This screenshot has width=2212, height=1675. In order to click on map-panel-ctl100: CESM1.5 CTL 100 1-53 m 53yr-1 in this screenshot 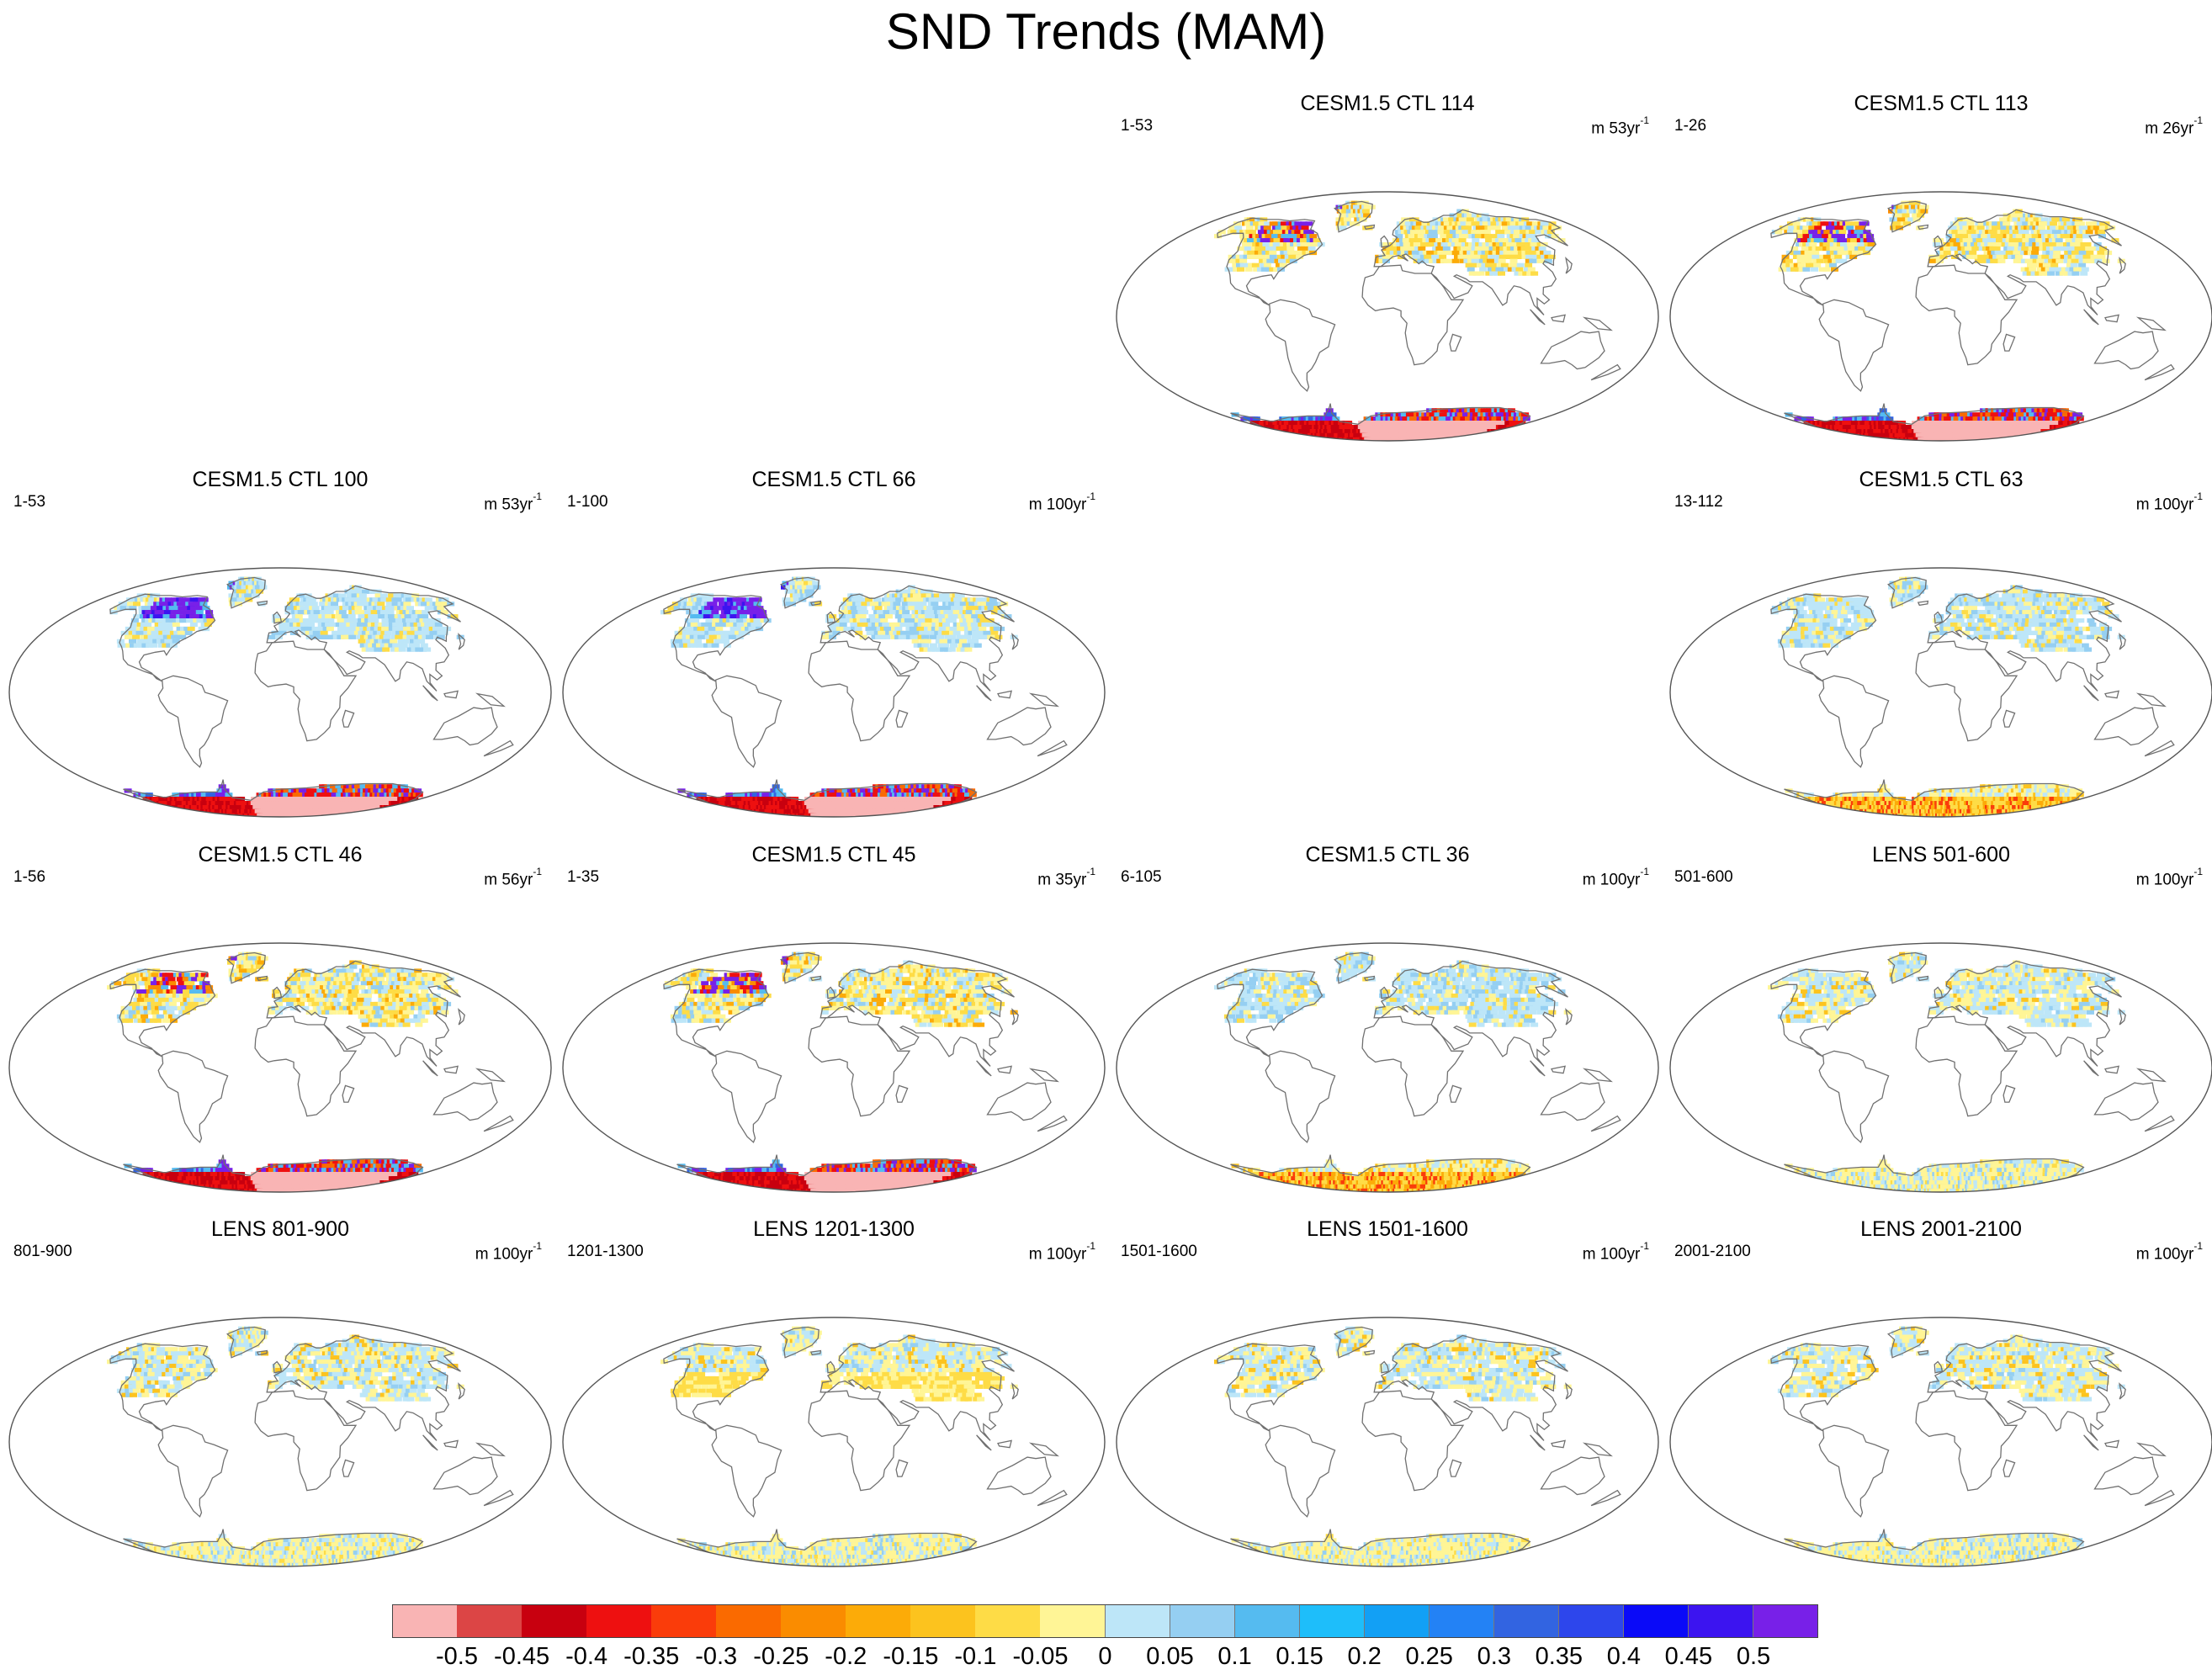, I will do `click(280, 648)`.